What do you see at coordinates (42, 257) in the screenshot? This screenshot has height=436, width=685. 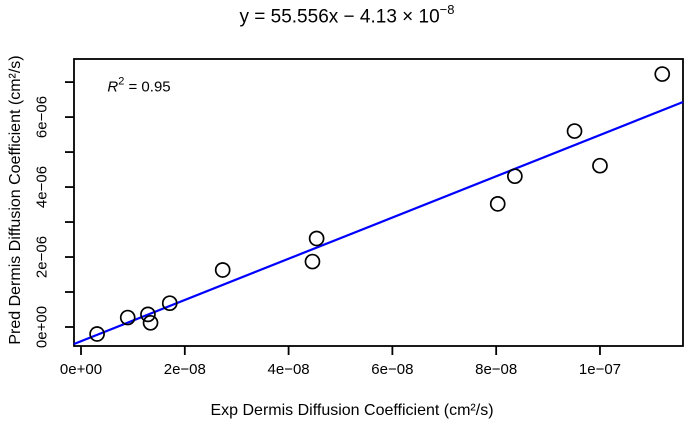 I see `y-tick-label: 2e−06` at bounding box center [42, 257].